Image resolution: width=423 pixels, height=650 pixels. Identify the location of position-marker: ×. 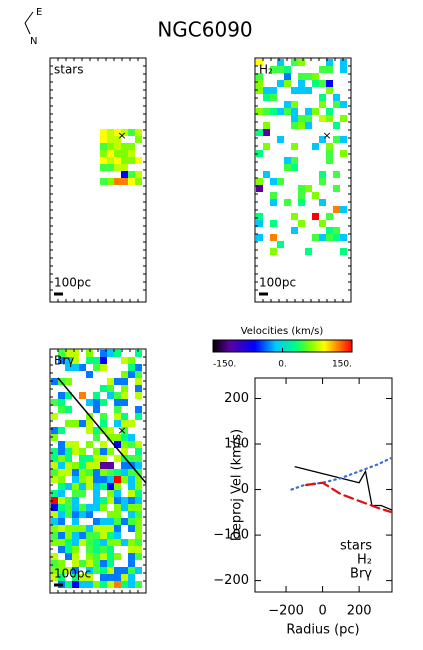
(121, 135).